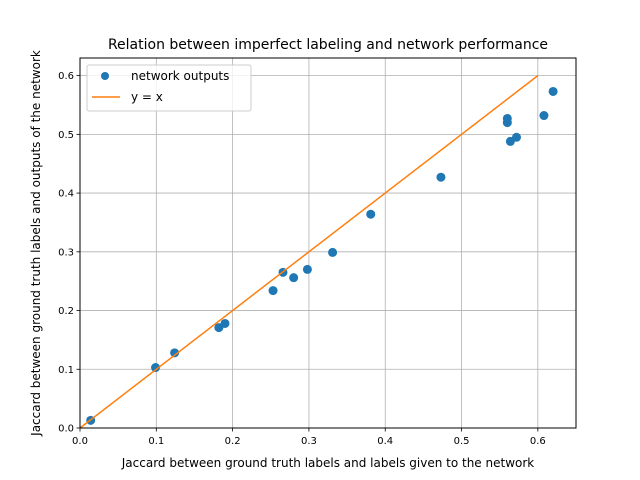 The width and height of the screenshot is (640, 480). Describe the element at coordinates (147, 97) in the screenshot. I see `legend-label-y-equals-x: y = x` at that location.